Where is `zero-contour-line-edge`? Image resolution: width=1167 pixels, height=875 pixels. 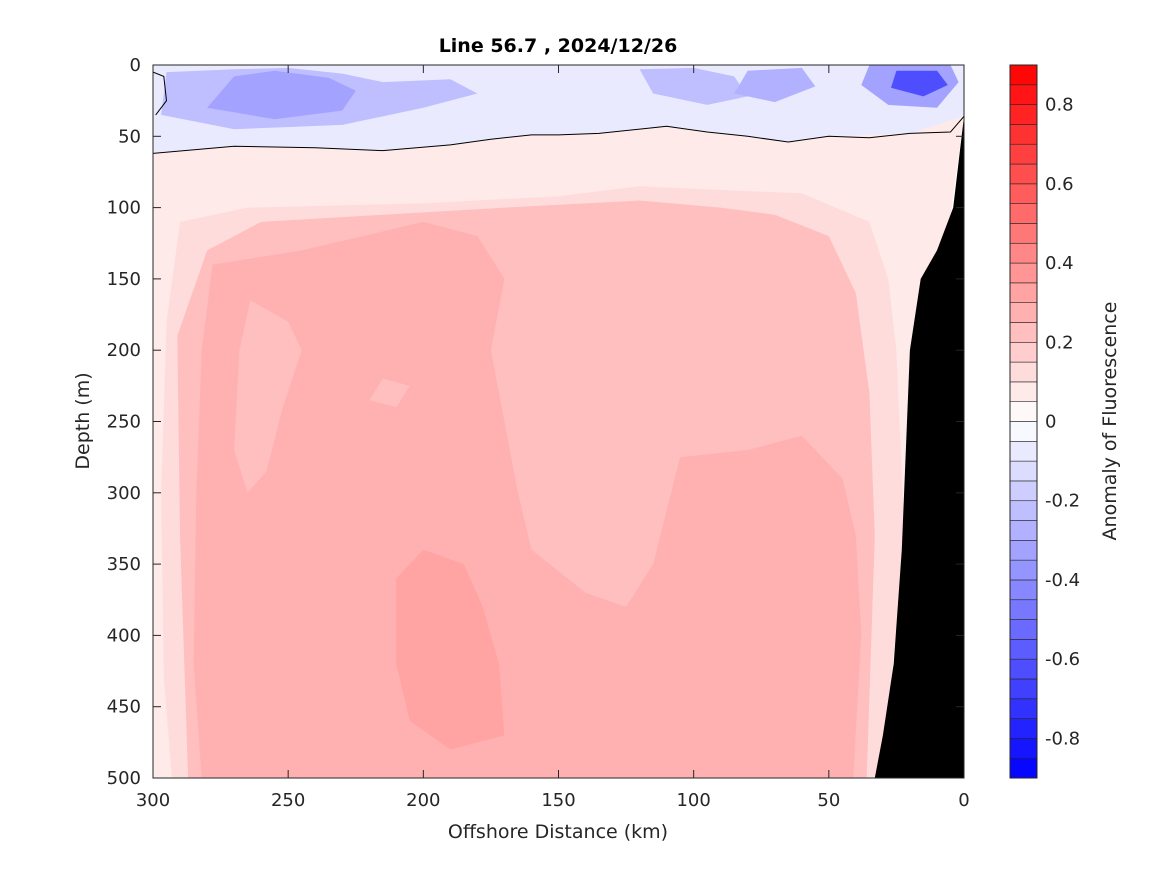
zero-contour-line-edge is located at coordinates (160, 93).